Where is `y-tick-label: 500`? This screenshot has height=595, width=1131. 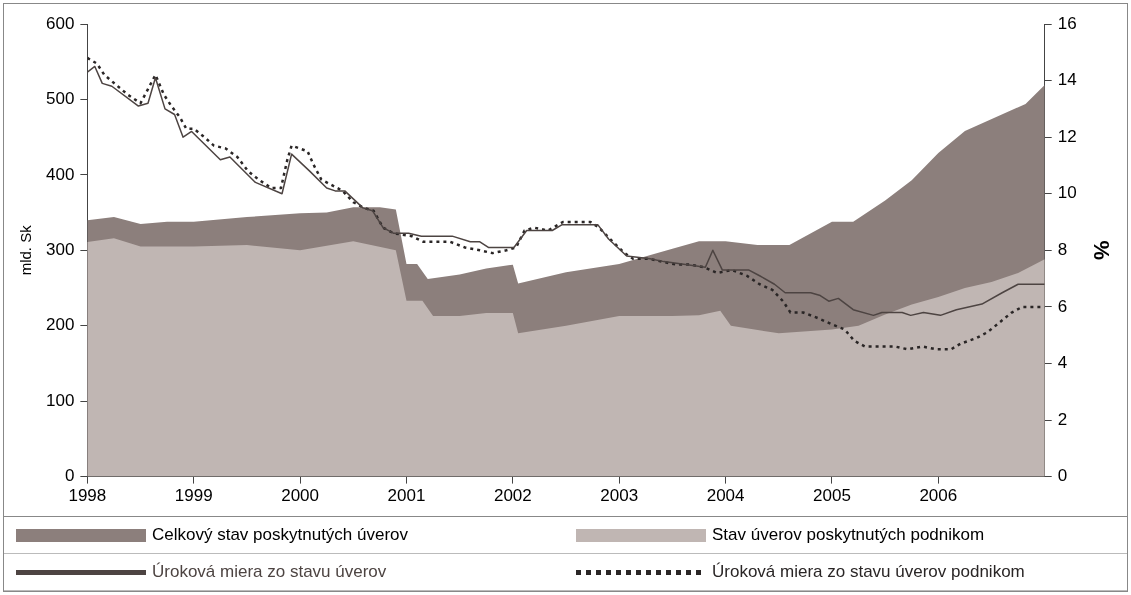
y-tick-label: 500 is located at coordinates (60, 99).